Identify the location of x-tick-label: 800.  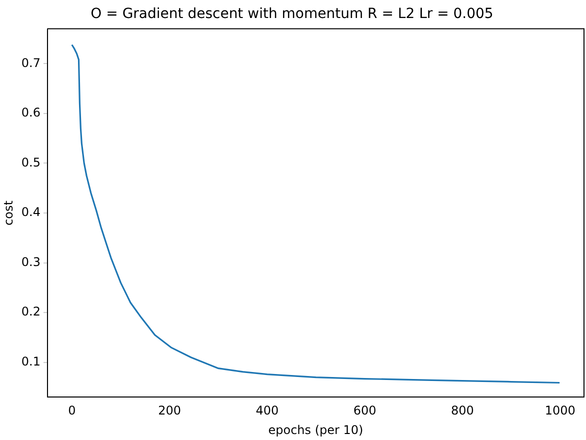
(462, 411).